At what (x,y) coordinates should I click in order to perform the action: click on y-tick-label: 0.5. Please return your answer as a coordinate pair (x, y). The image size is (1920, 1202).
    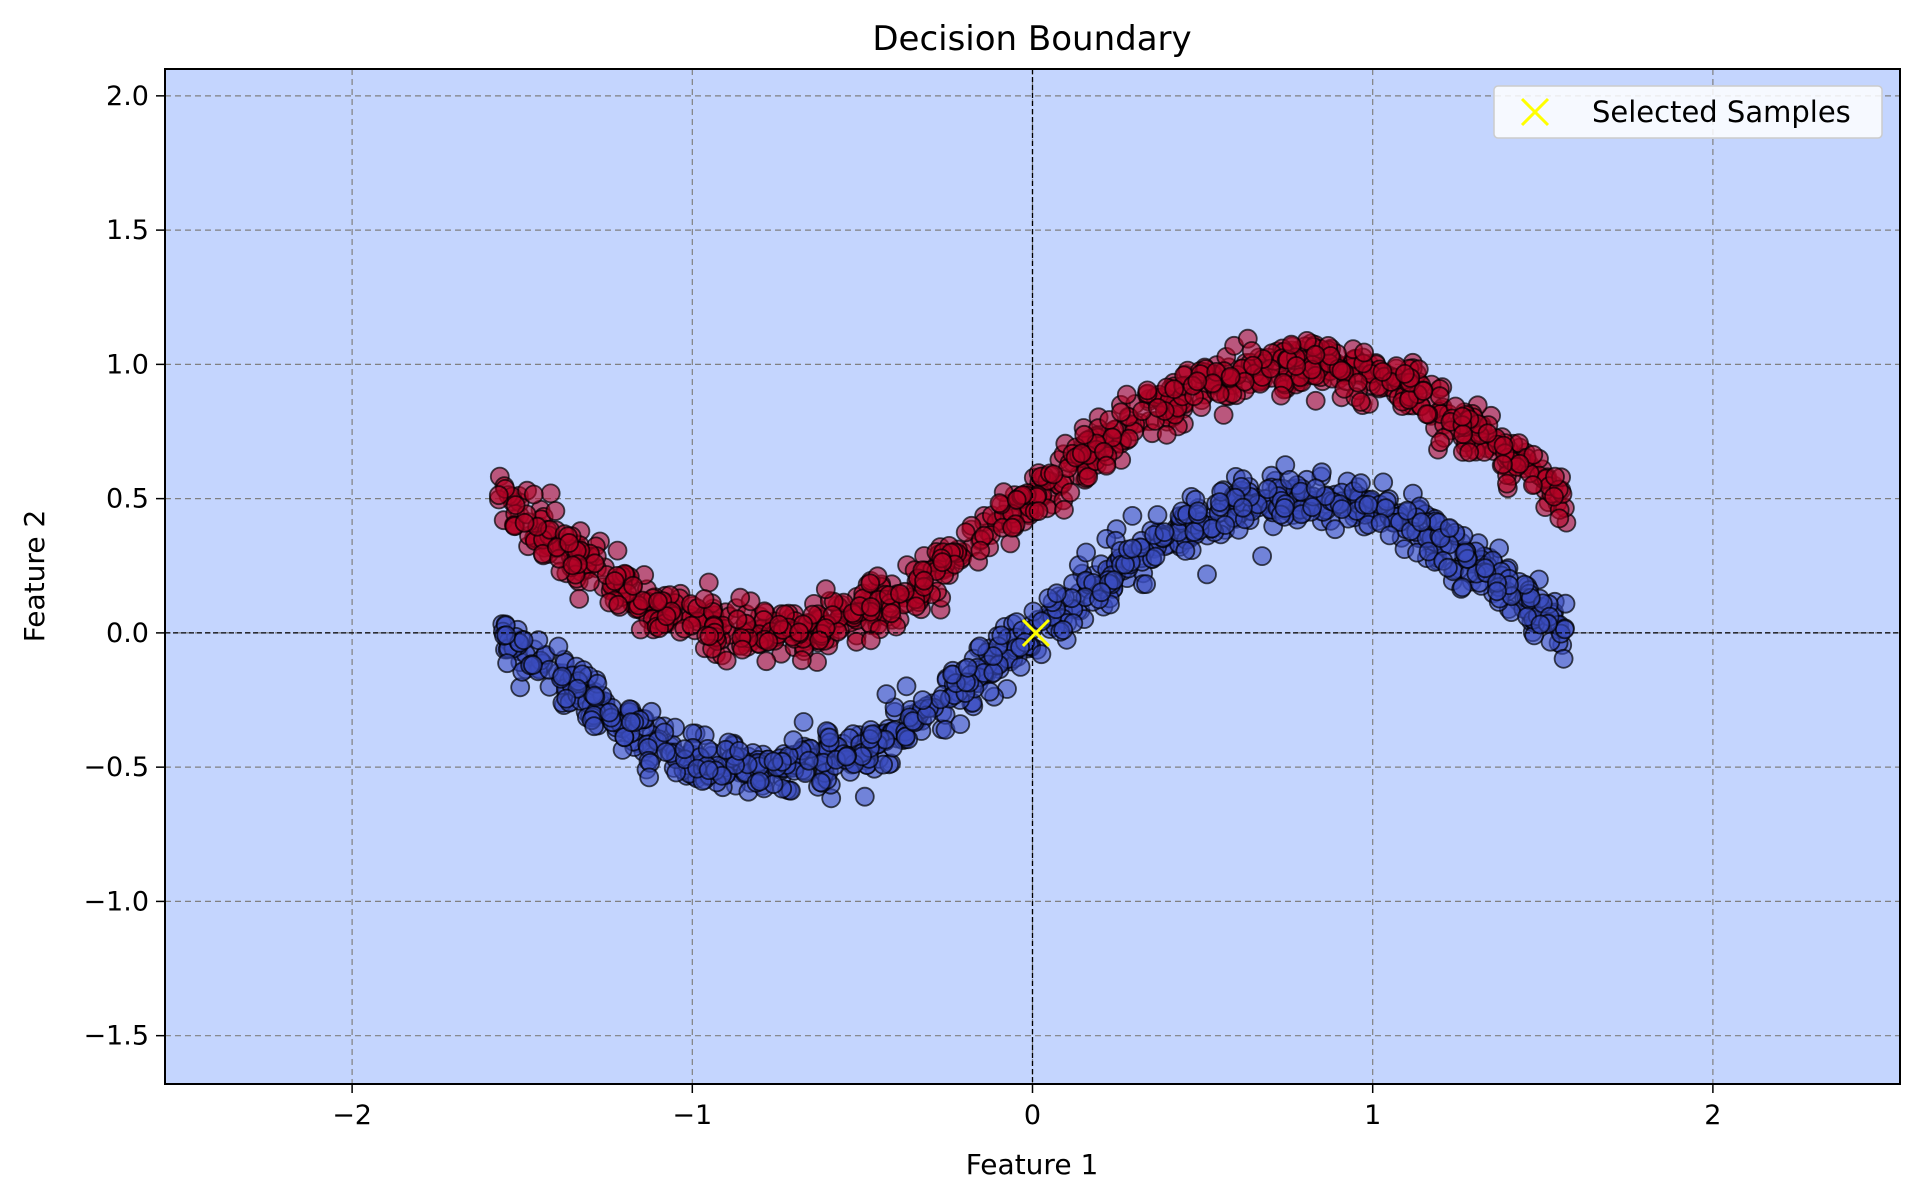
    Looking at the image, I should click on (127, 499).